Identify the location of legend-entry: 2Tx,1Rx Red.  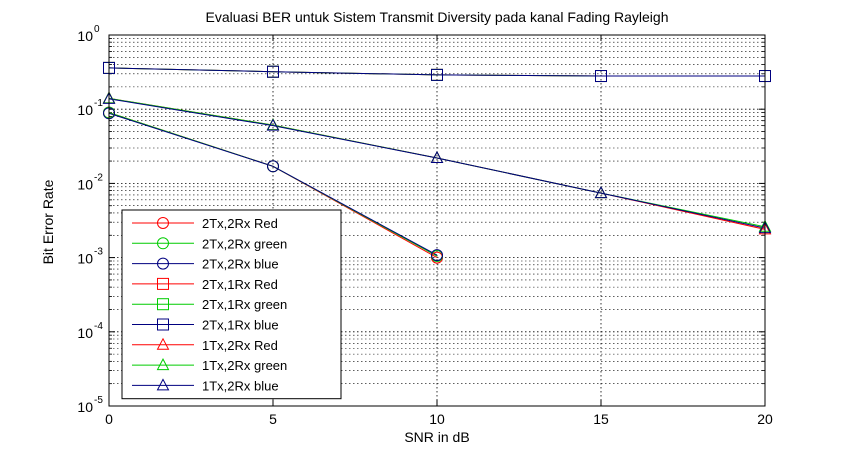
(205, 284).